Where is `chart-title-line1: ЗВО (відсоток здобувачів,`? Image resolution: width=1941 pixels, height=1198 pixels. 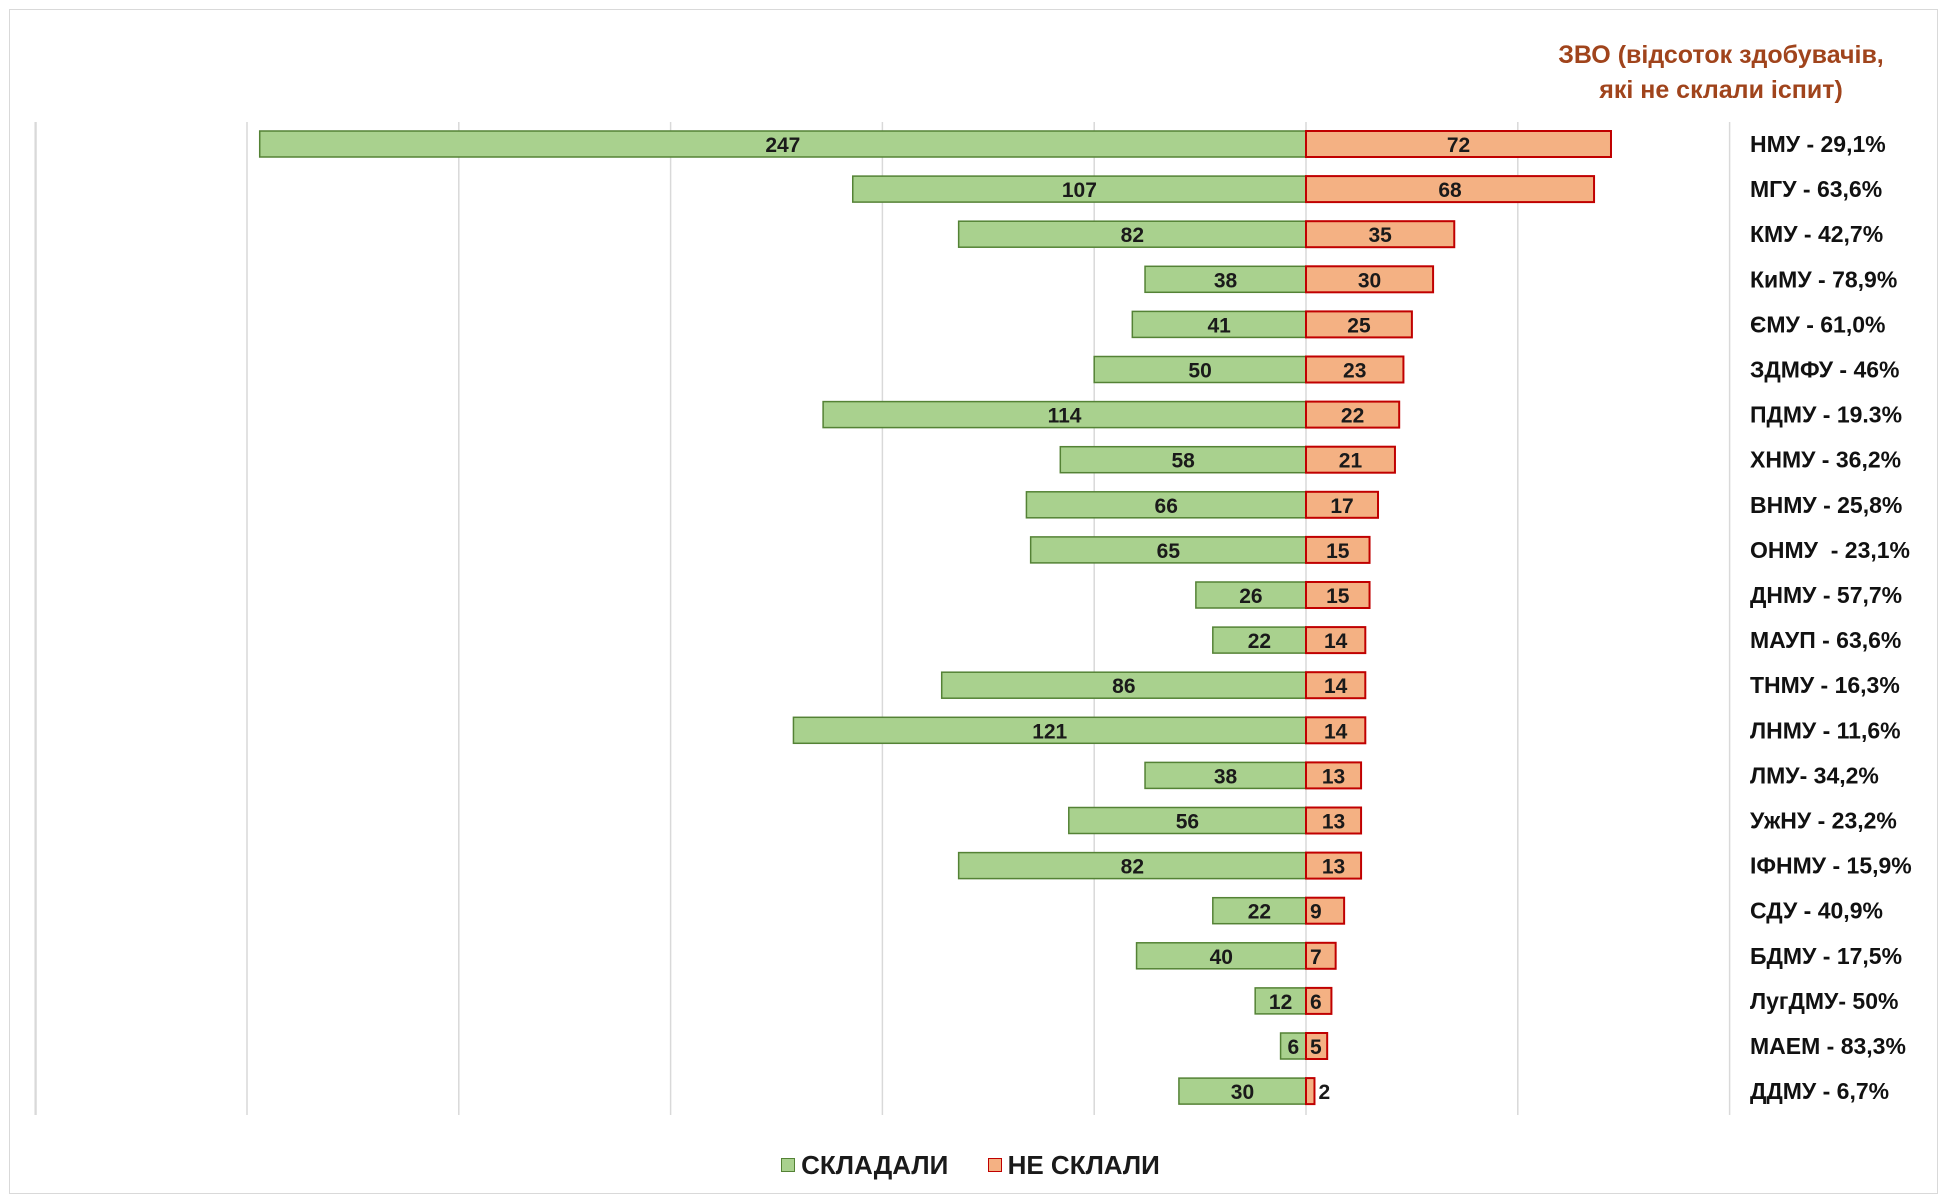
chart-title-line1: ЗВО (відсоток здобувачів, is located at coordinates (1721, 55).